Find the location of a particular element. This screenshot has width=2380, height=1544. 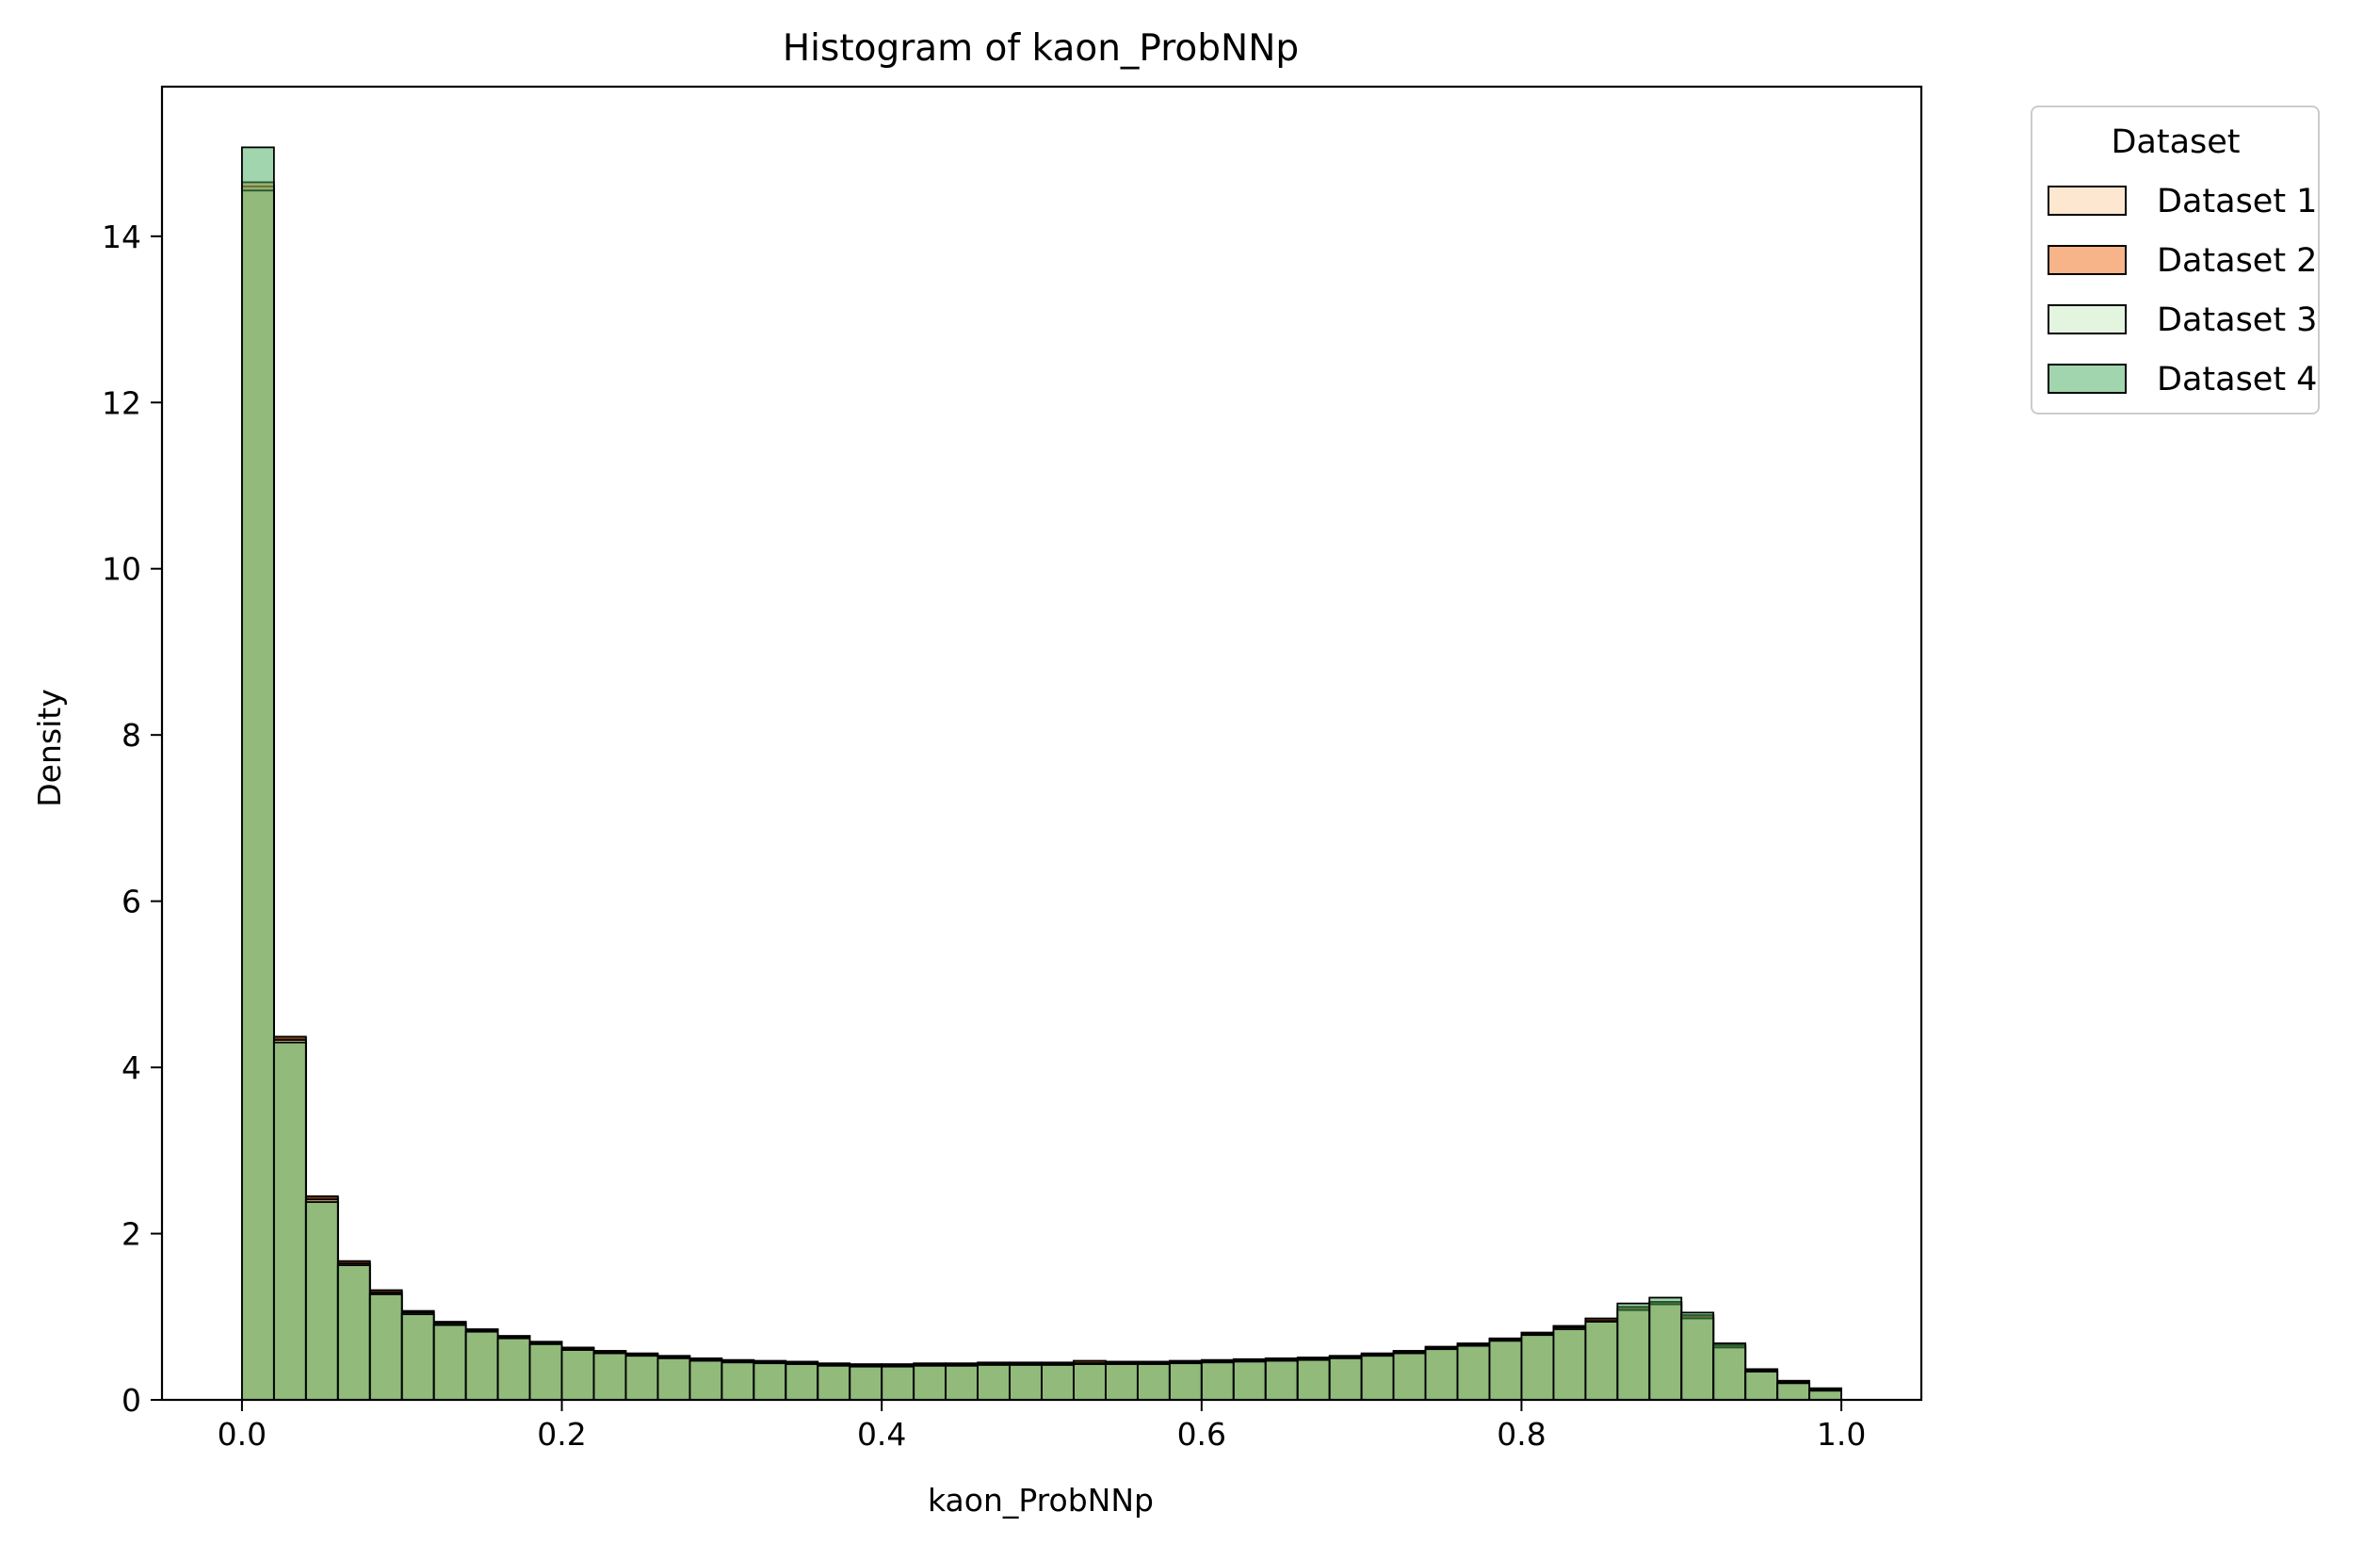

y-tick-label-6: 12 is located at coordinates (121, 402).